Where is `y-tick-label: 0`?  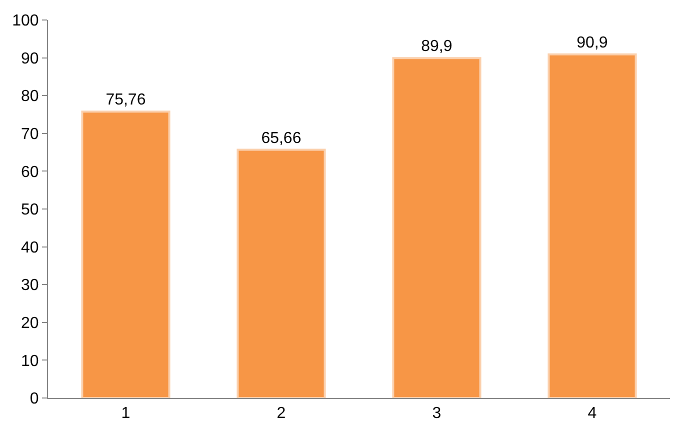
y-tick-label: 0 is located at coordinates (34, 399).